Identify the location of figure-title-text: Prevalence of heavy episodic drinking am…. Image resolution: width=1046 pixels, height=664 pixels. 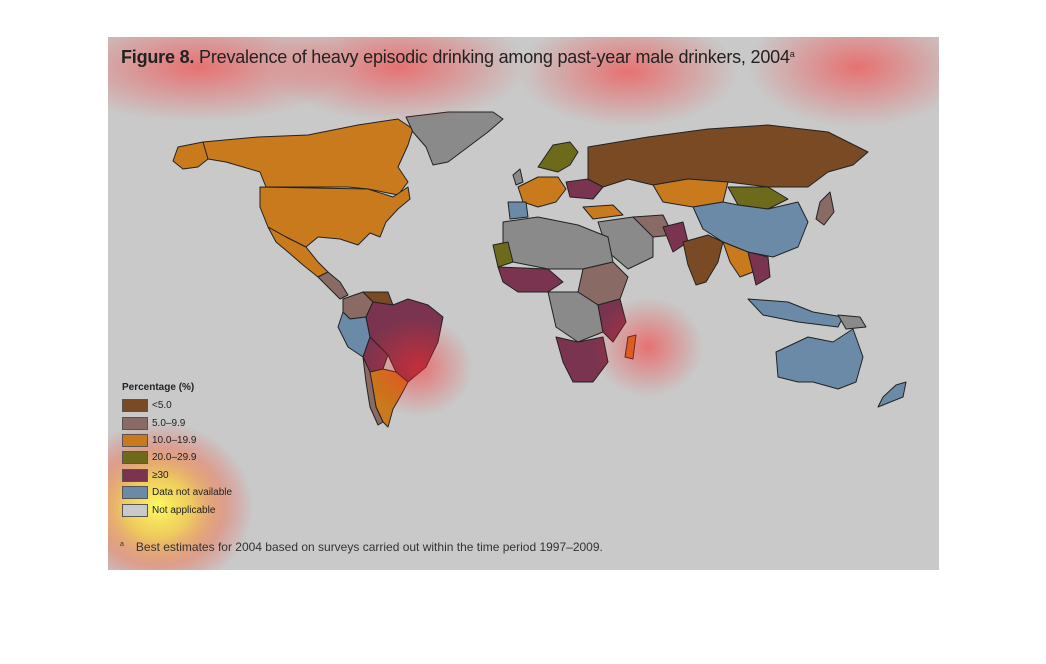
(494, 57).